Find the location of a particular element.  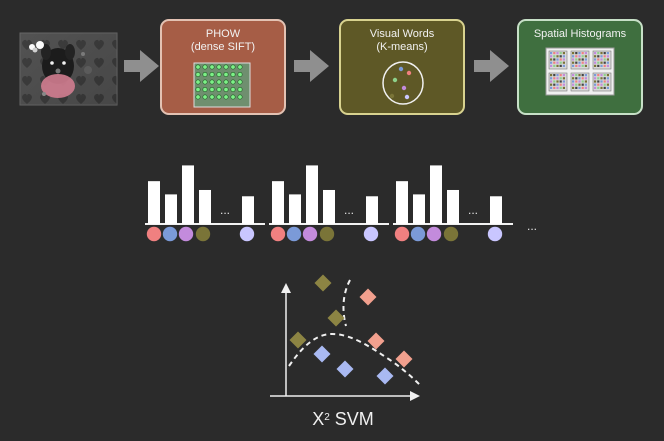

olive-diamond is located at coordinates (298, 340).